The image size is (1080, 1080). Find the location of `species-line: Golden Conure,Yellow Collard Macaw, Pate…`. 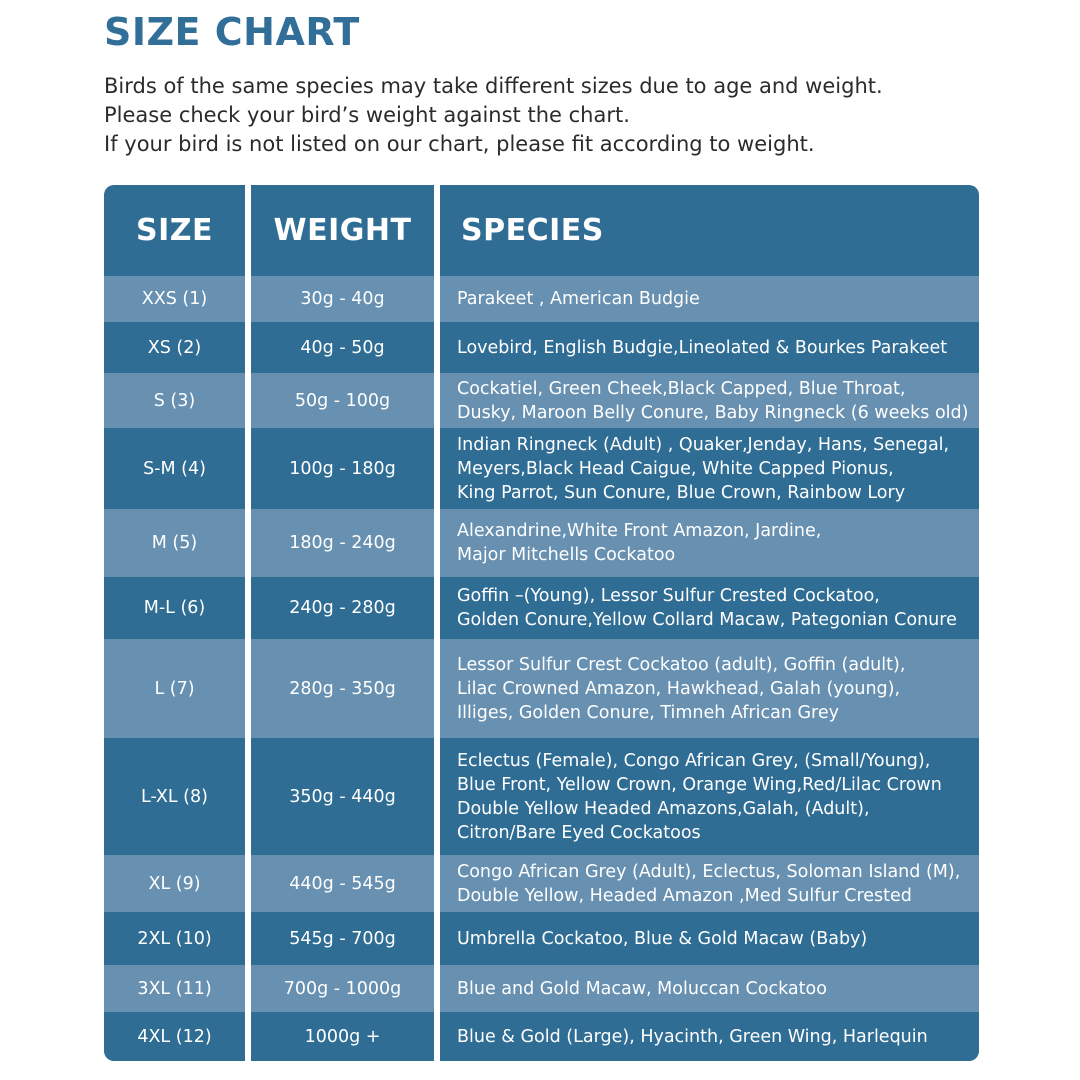

species-line: Golden Conure,Yellow Collard Macaw, Pate… is located at coordinates (707, 620).